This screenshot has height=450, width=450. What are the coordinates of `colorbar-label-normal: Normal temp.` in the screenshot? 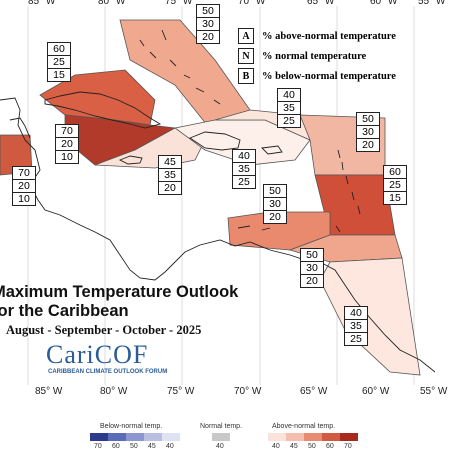 It's located at (221, 426).